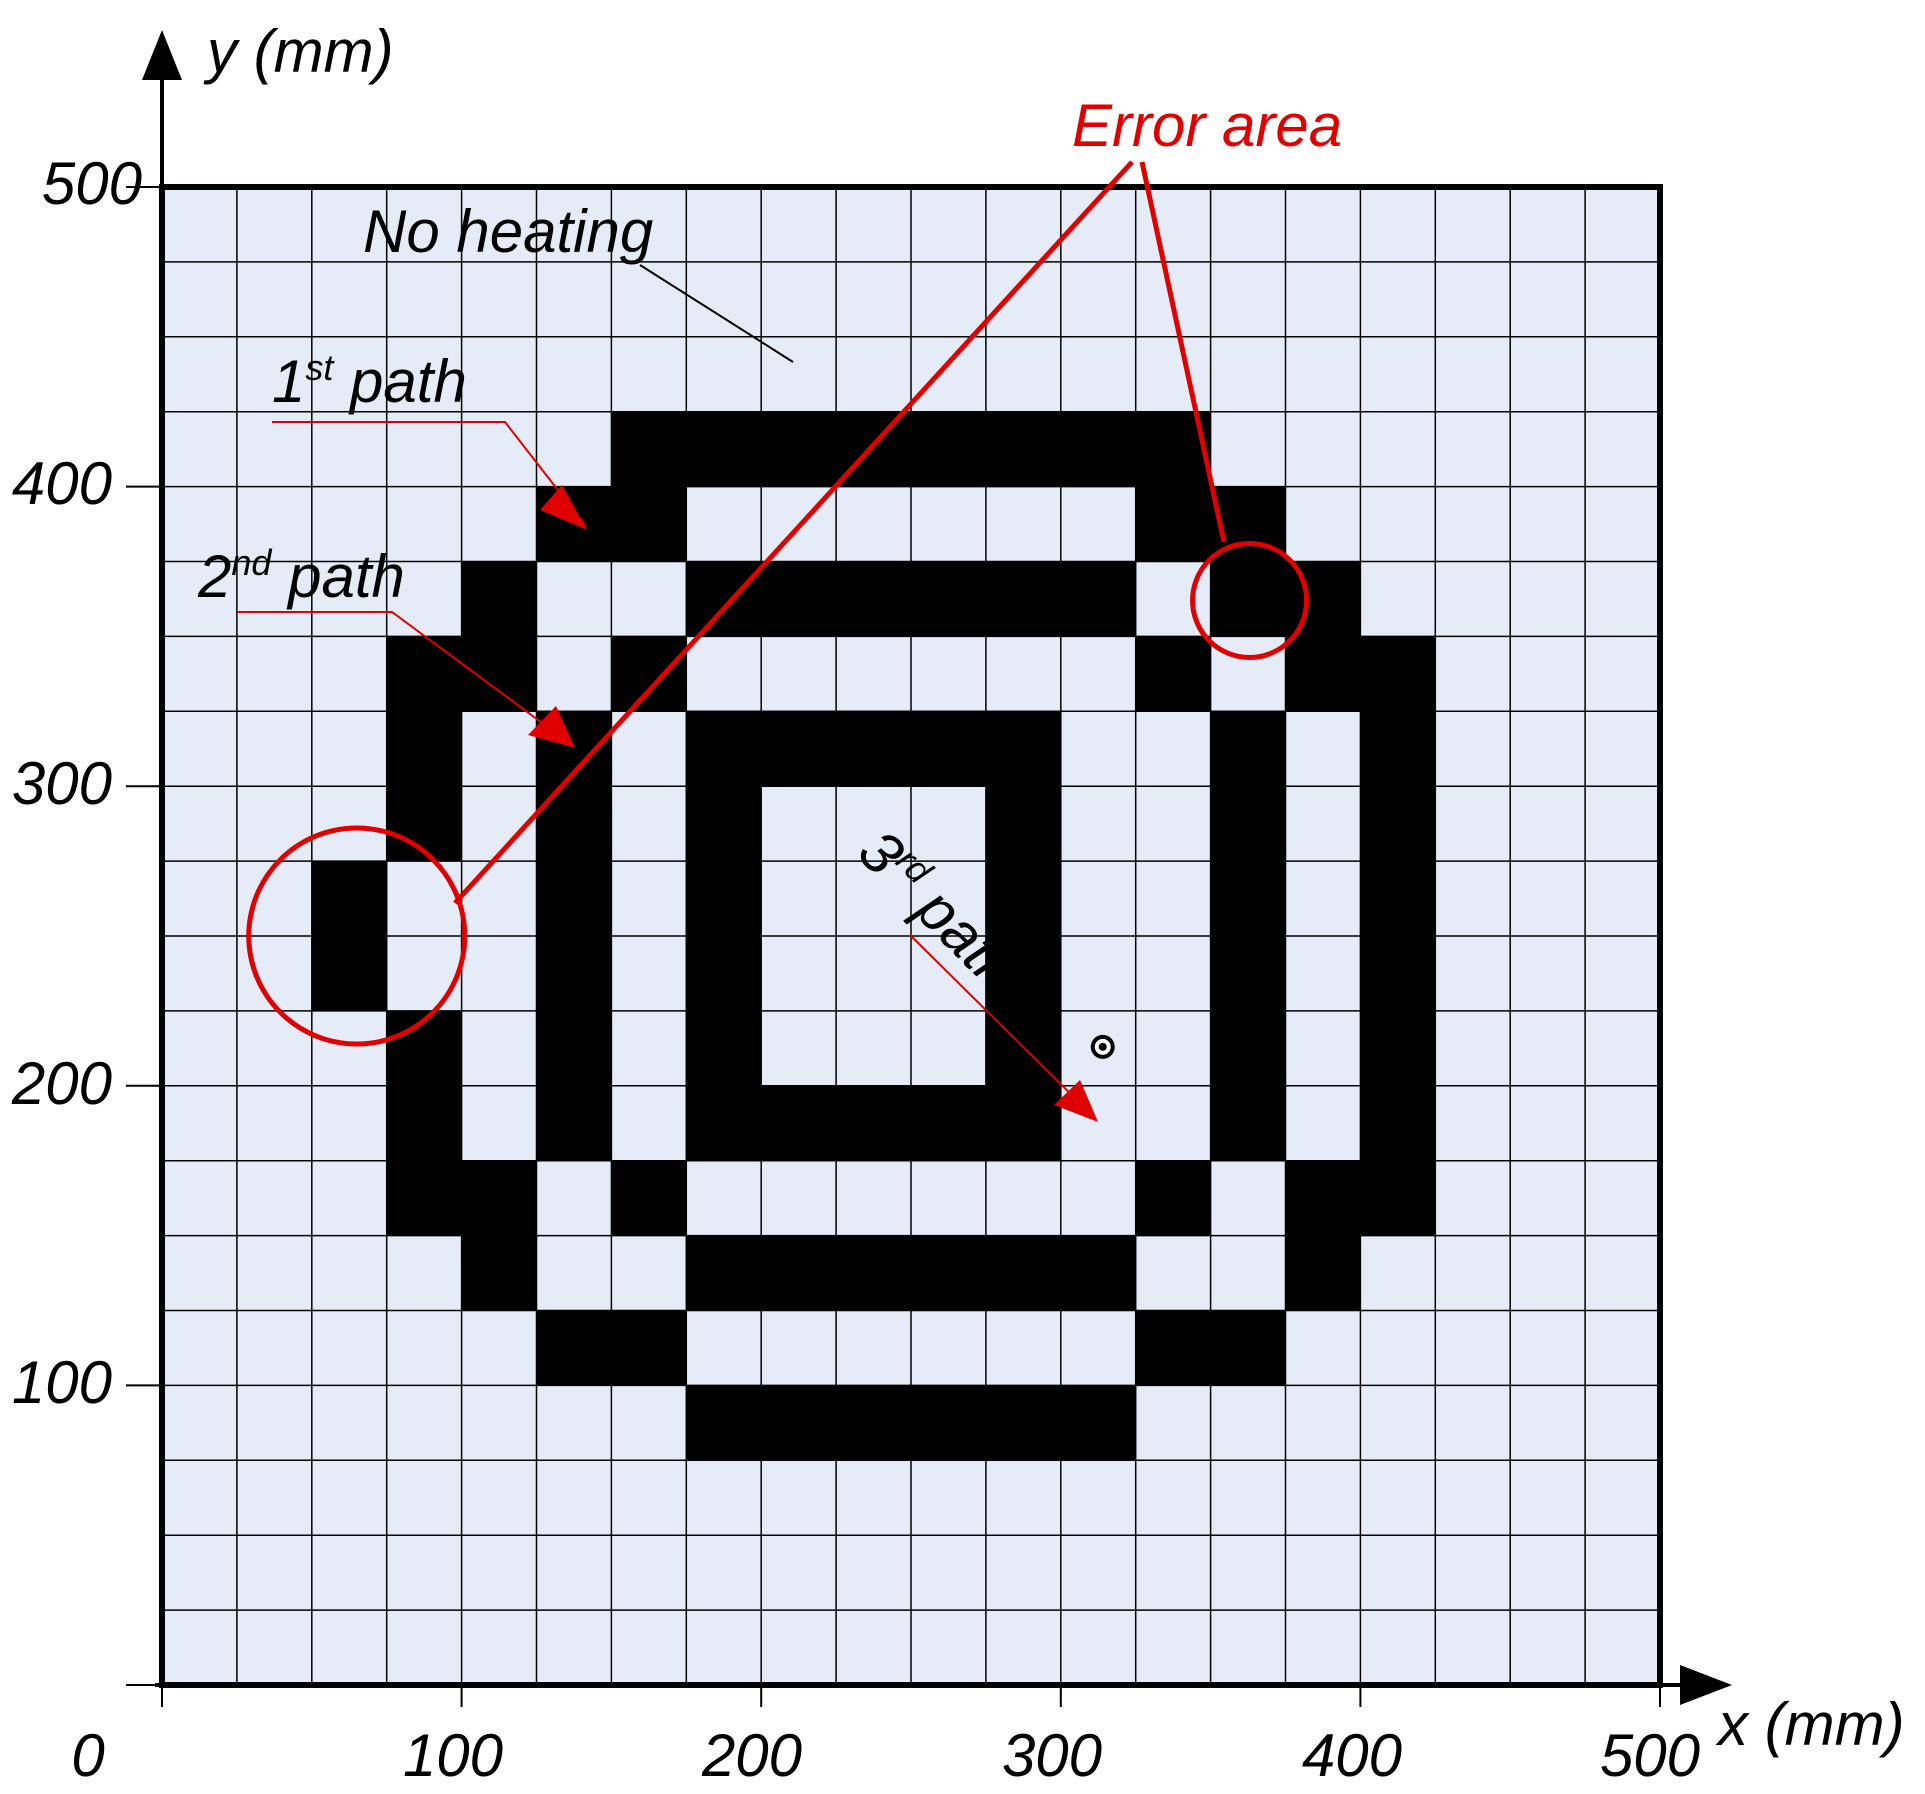 Image resolution: width=1925 pixels, height=1794 pixels. What do you see at coordinates (453, 1755) in the screenshot?
I see `x-tick-label-100: 100` at bounding box center [453, 1755].